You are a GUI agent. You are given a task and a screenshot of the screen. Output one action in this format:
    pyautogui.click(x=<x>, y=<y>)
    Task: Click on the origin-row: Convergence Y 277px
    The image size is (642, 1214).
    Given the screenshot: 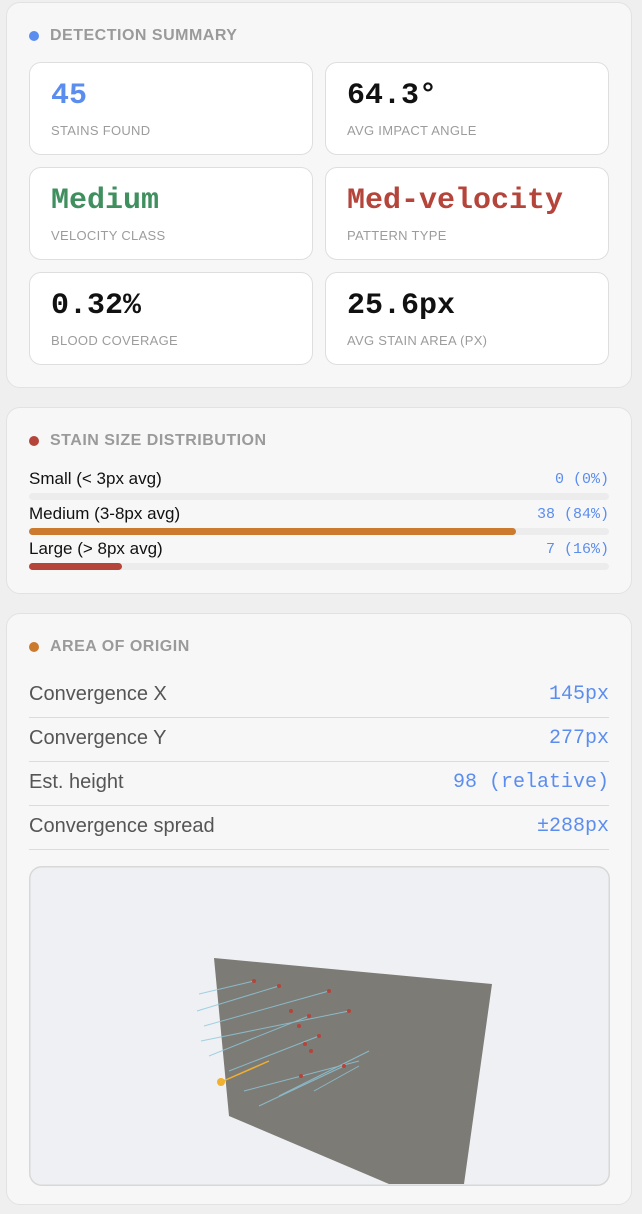 What is the action you would take?
    pyautogui.click(x=319, y=739)
    